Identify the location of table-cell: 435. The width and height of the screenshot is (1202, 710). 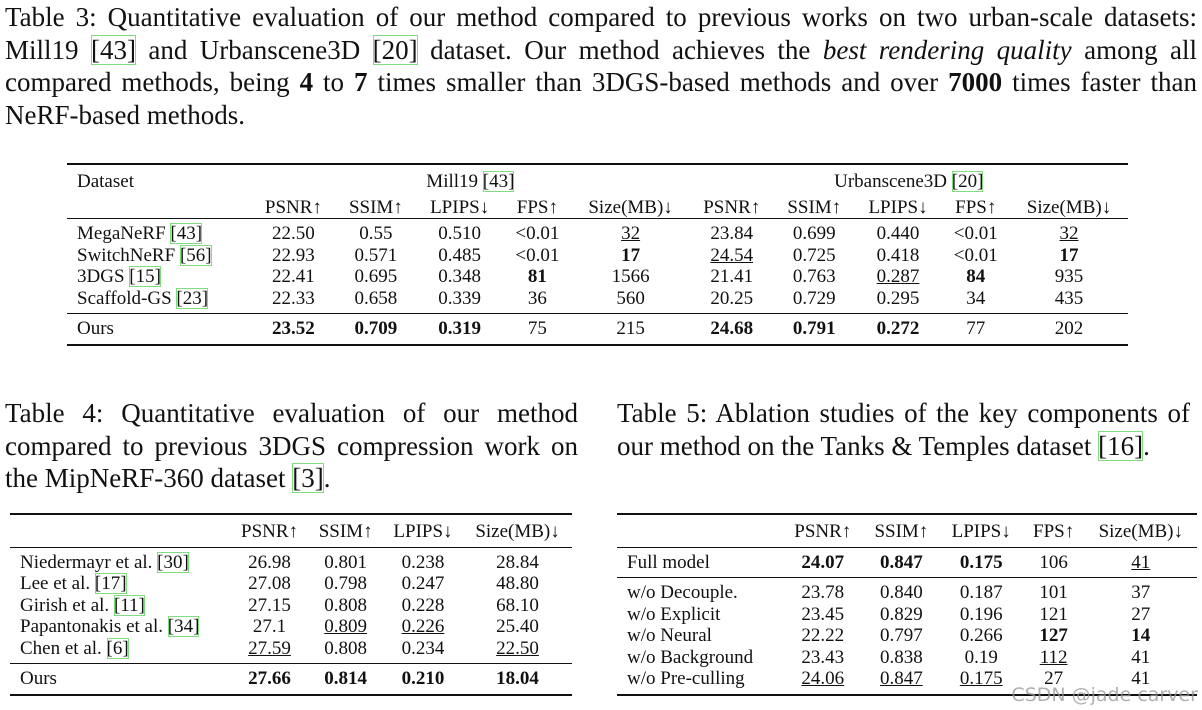
(1069, 298).